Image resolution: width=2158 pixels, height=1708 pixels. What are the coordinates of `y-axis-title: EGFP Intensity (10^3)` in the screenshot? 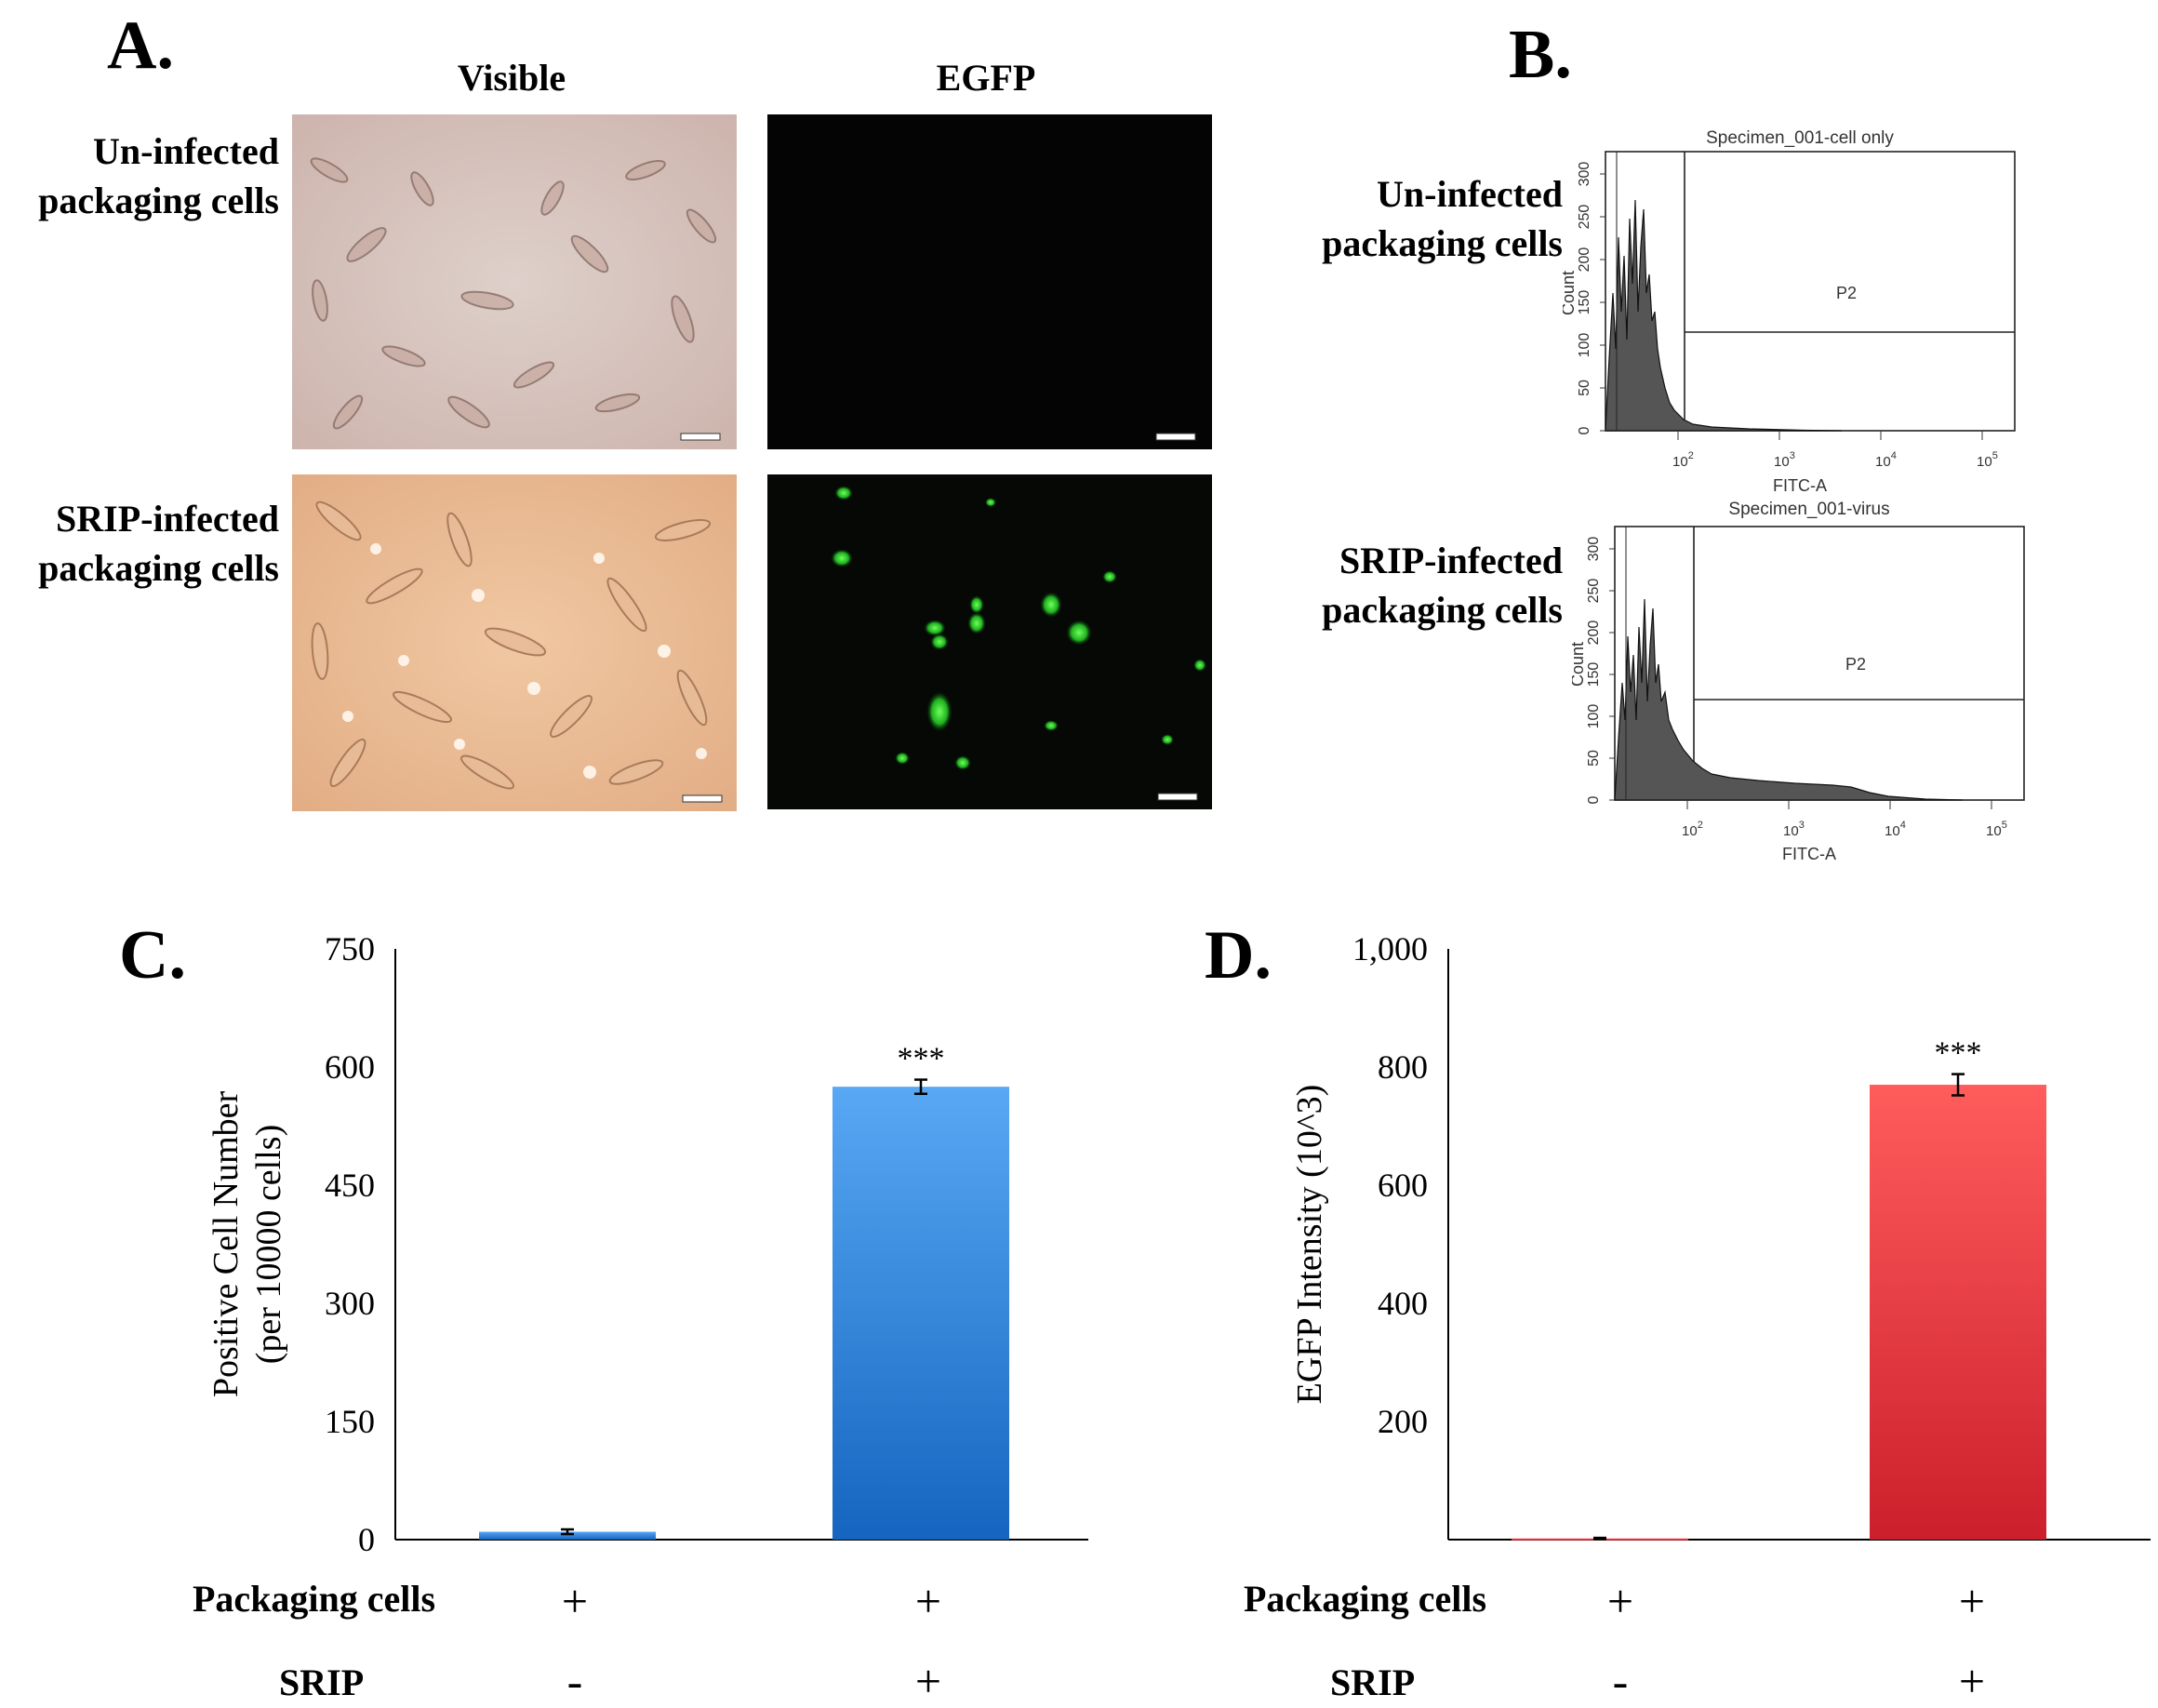 It's located at (1309, 1245).